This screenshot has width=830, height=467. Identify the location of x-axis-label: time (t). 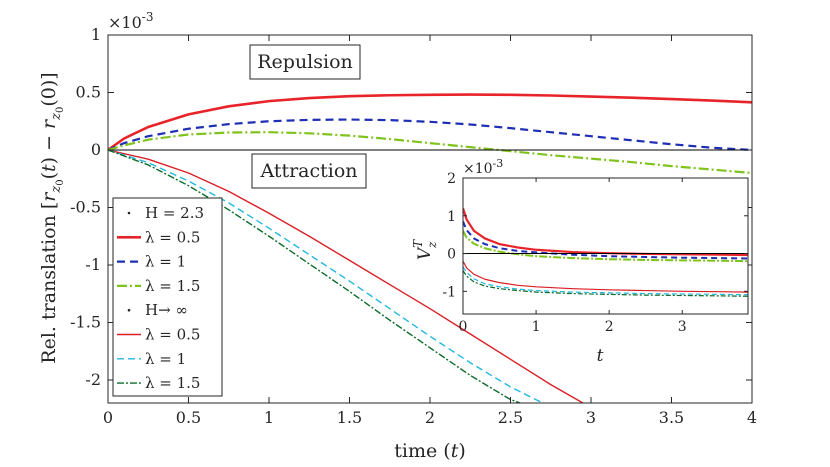
(430, 451).